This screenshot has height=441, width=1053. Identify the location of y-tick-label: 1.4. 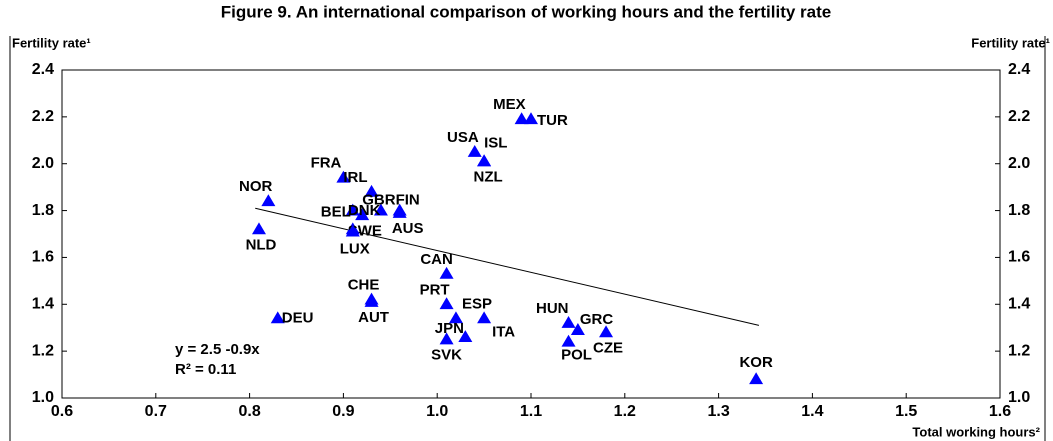
(43, 304).